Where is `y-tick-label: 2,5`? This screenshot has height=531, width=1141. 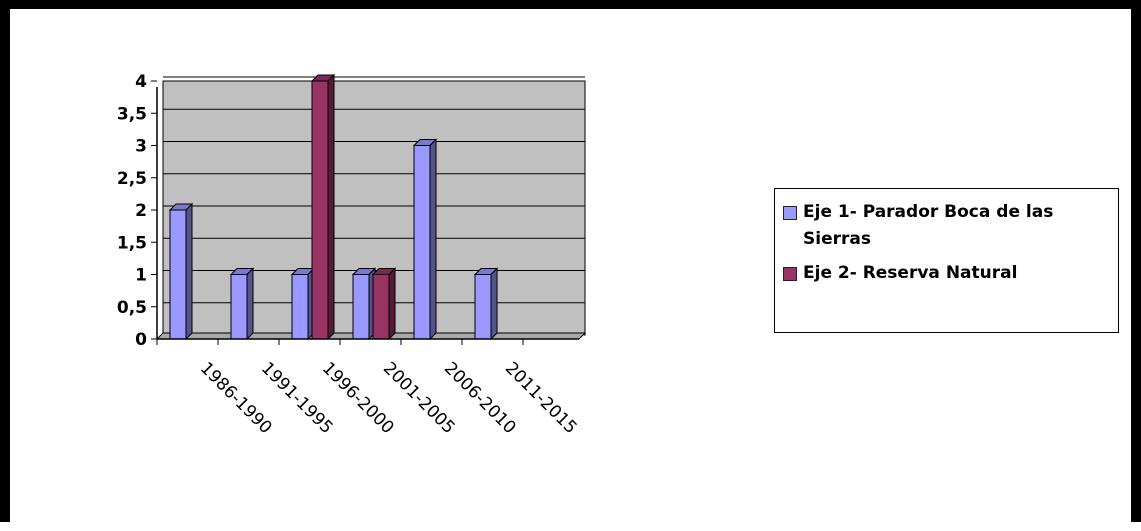 y-tick-label: 2,5 is located at coordinates (132, 179).